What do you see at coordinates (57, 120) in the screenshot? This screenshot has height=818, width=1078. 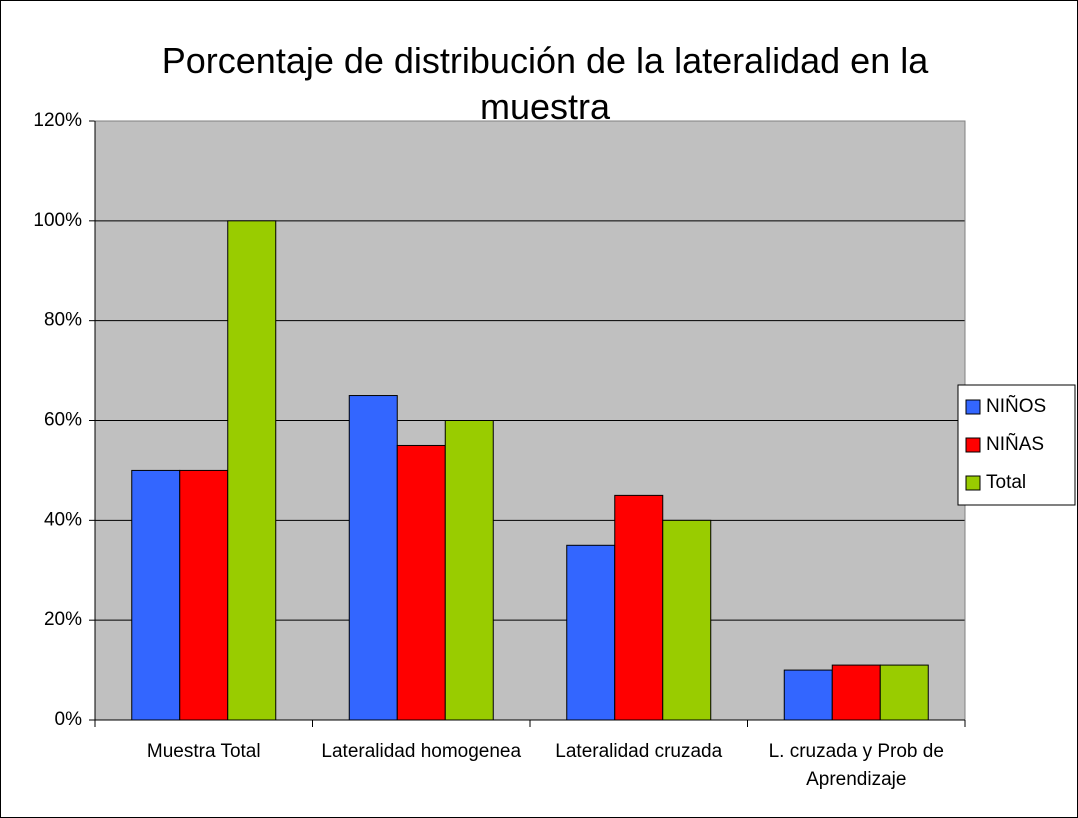 I see `y-tick-label: 120%` at bounding box center [57, 120].